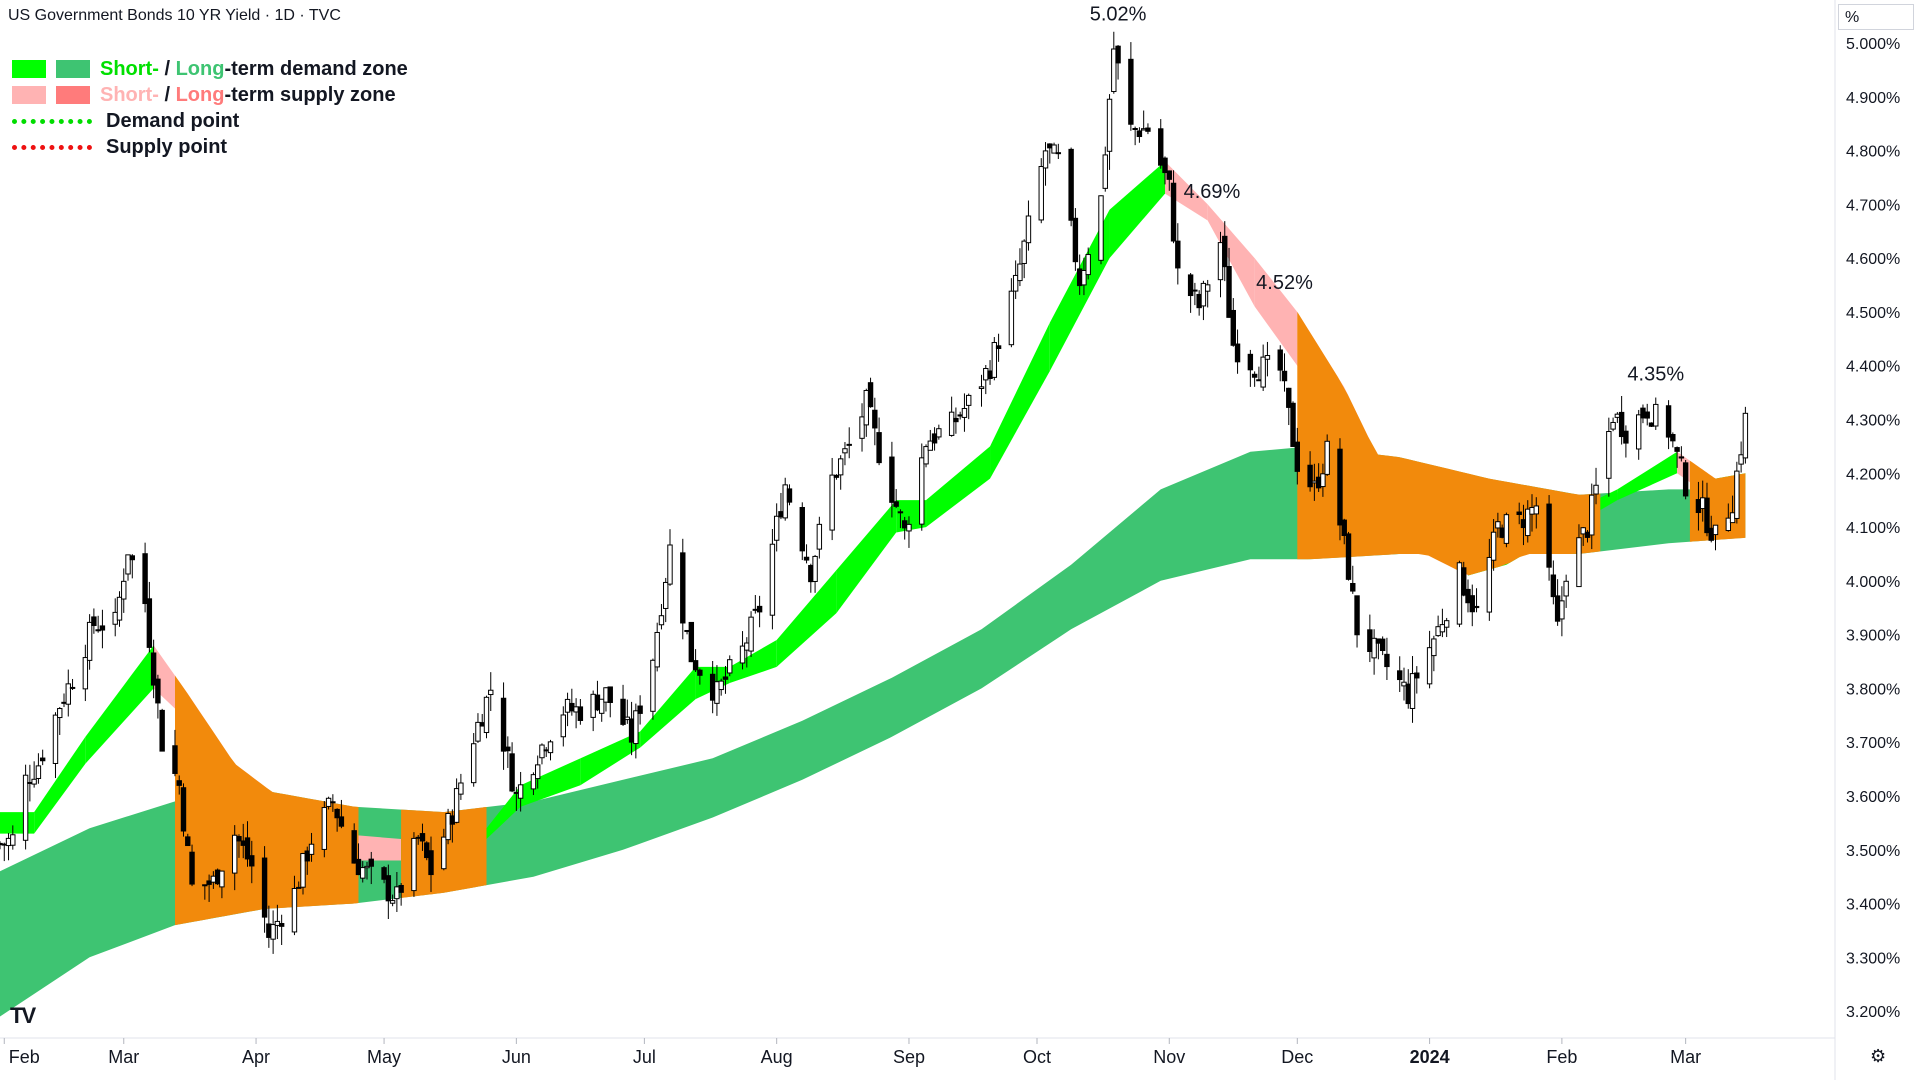 Image resolution: width=1920 pixels, height=1080 pixels. What do you see at coordinates (200, 68) in the screenshot?
I see `legend-demand-long-label: Long` at bounding box center [200, 68].